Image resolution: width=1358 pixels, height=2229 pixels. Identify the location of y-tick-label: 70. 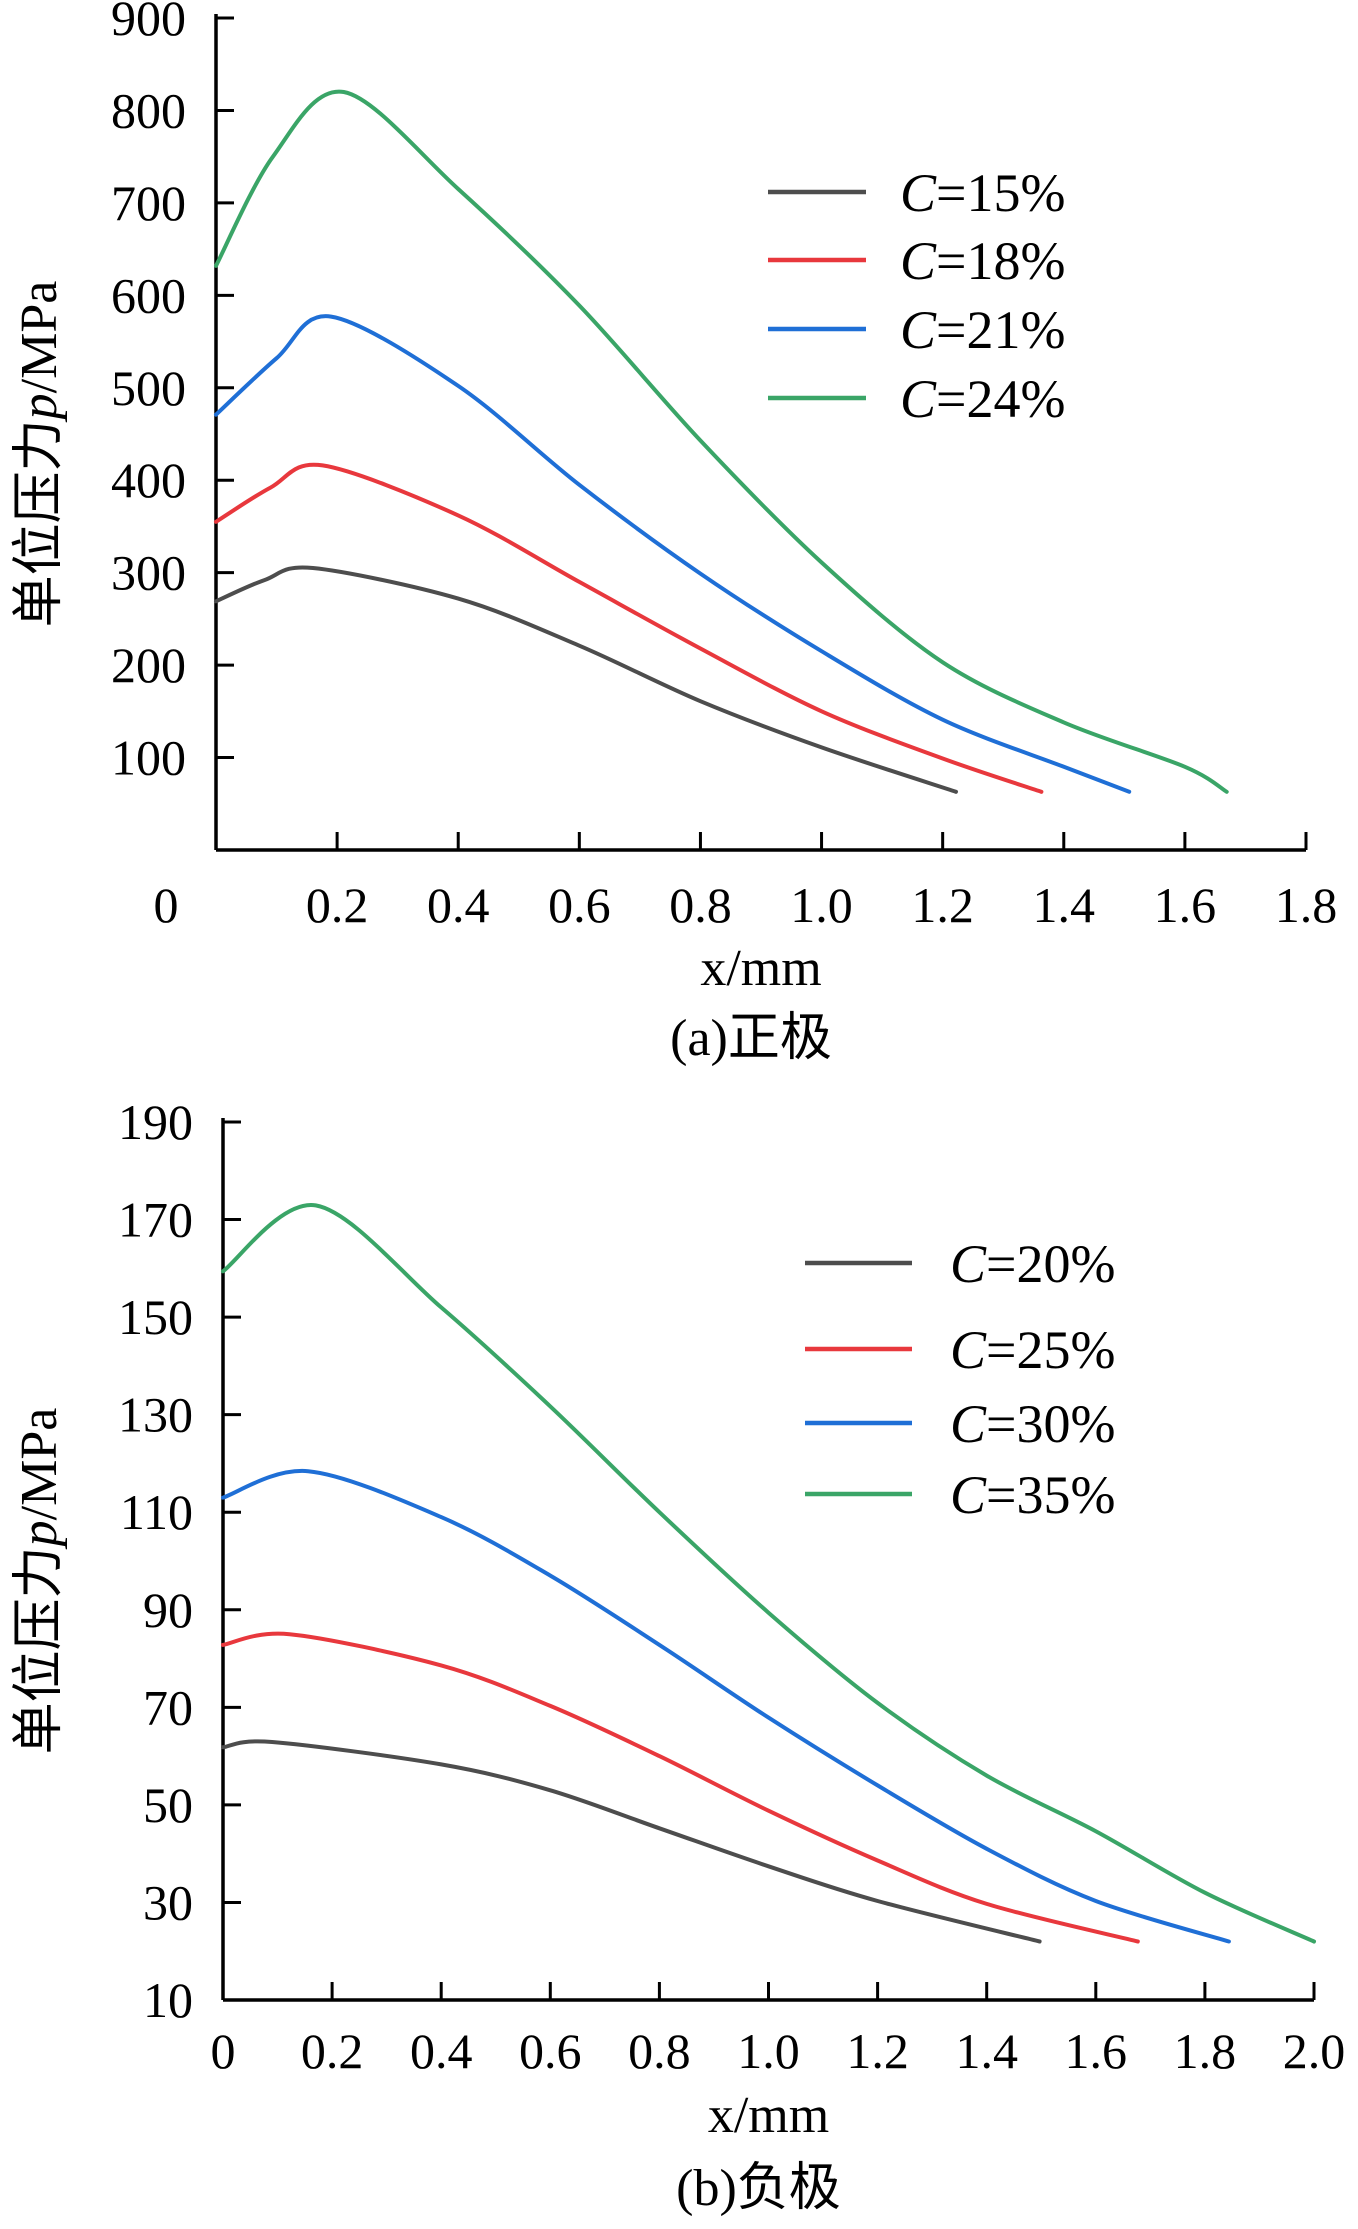
(168, 1707).